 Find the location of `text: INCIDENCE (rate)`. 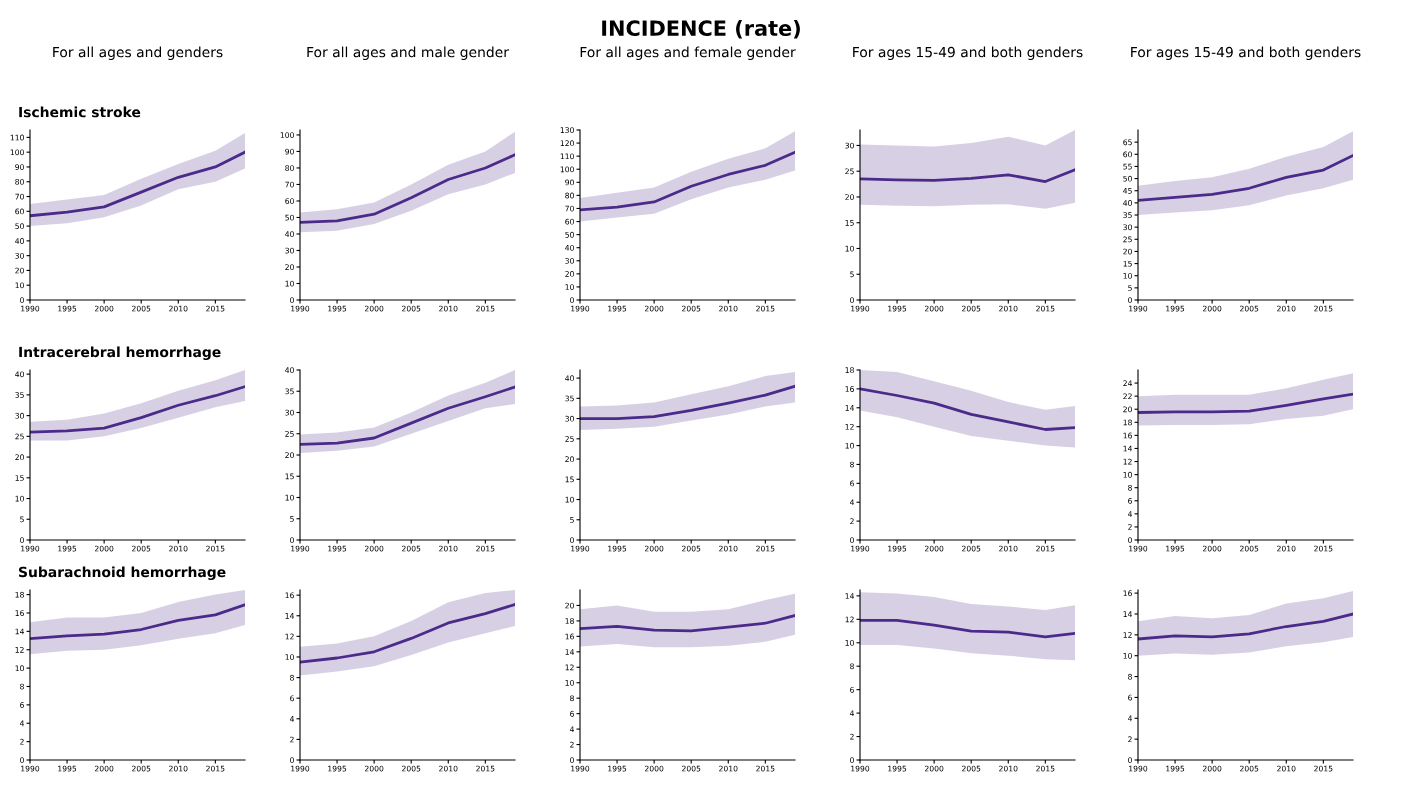

text: INCIDENCE (rate) is located at coordinates (701, 29).